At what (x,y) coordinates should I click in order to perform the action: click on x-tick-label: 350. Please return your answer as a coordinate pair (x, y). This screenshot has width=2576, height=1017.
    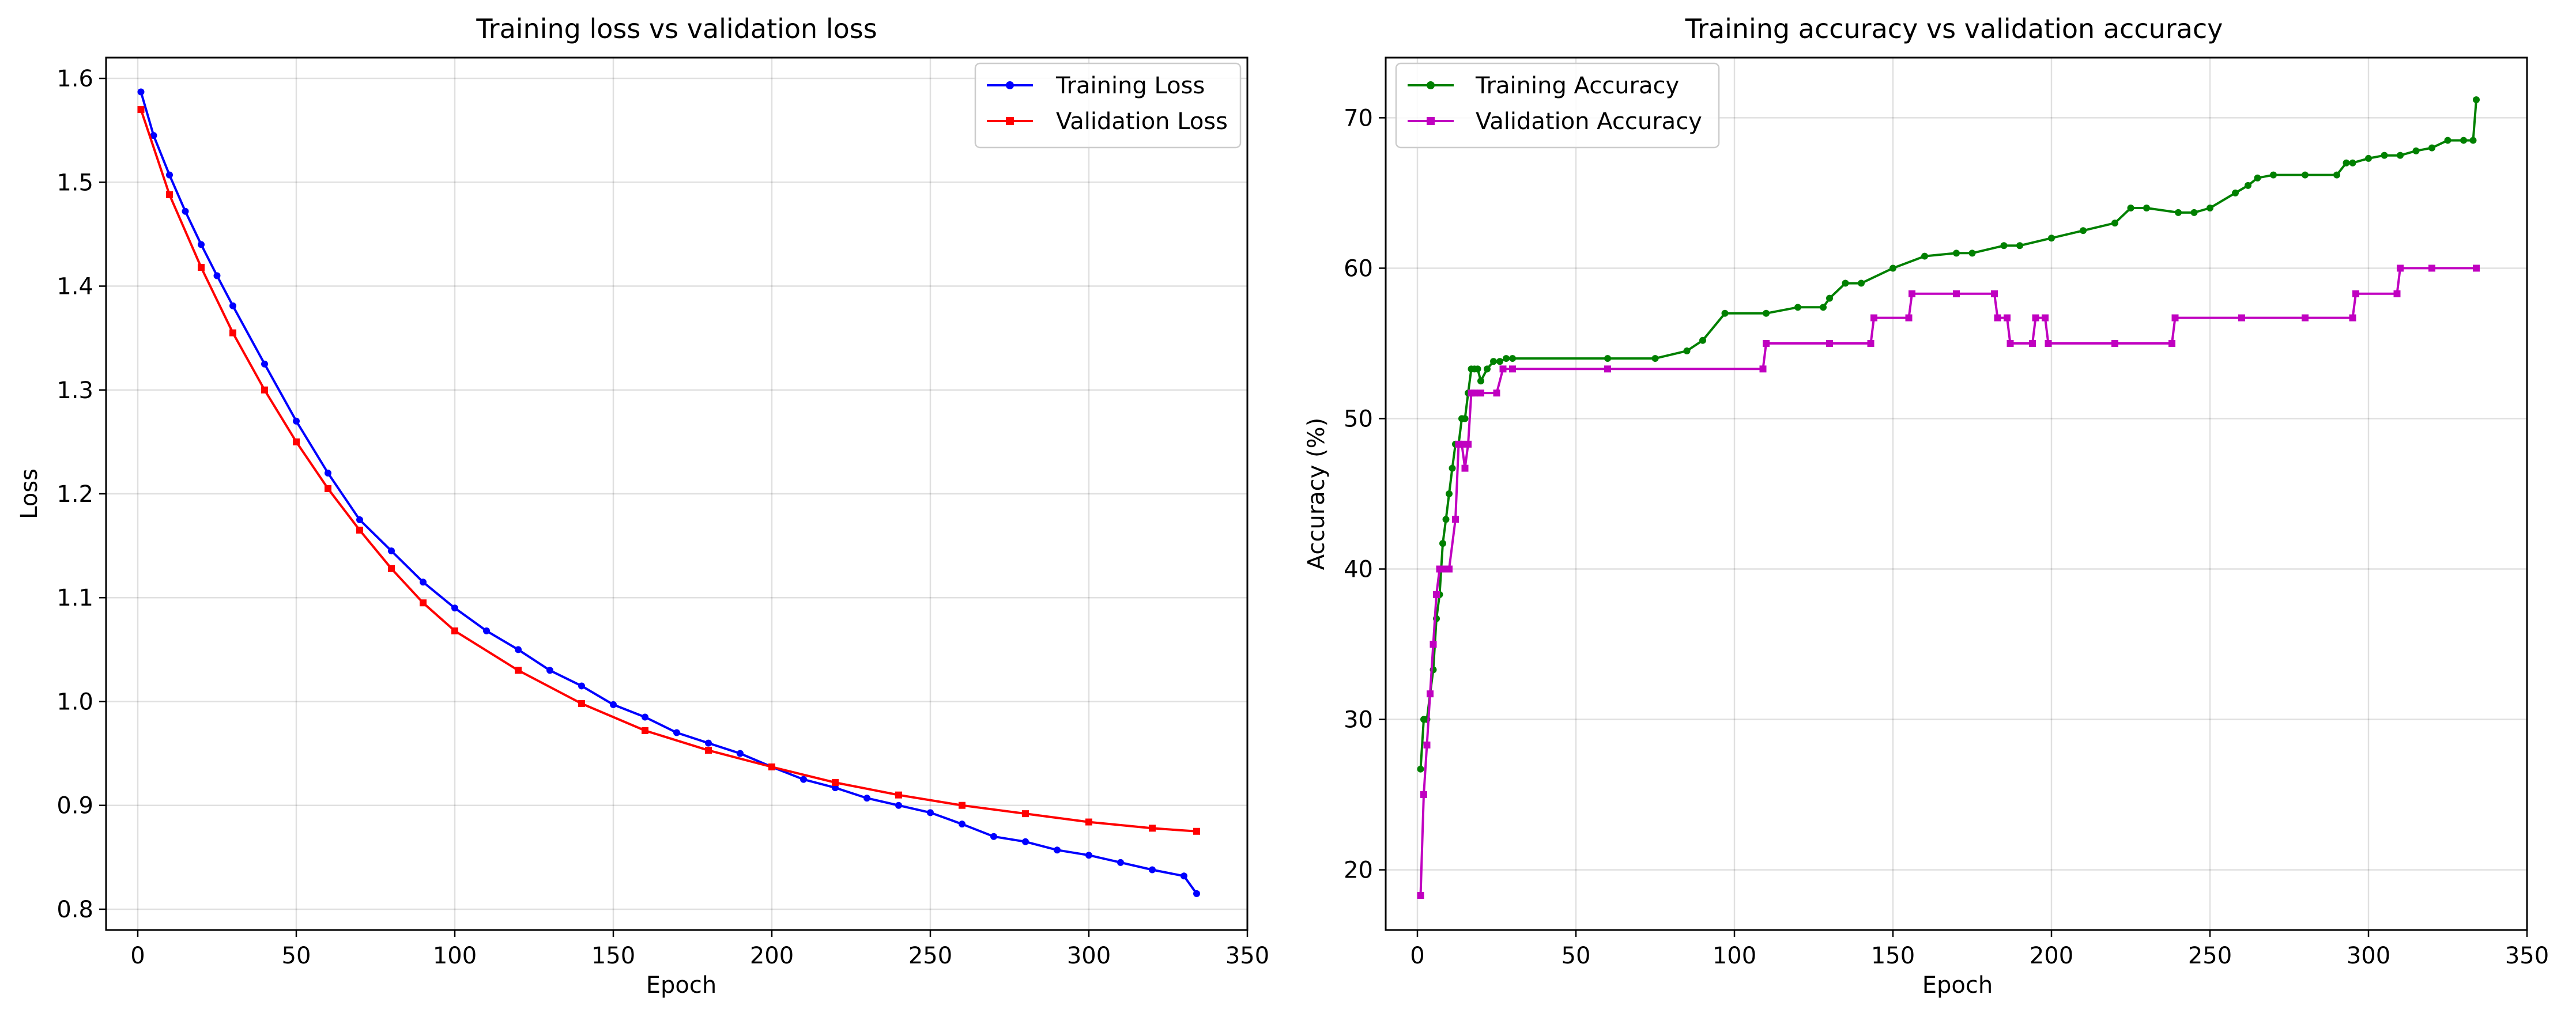
    Looking at the image, I should click on (1247, 956).